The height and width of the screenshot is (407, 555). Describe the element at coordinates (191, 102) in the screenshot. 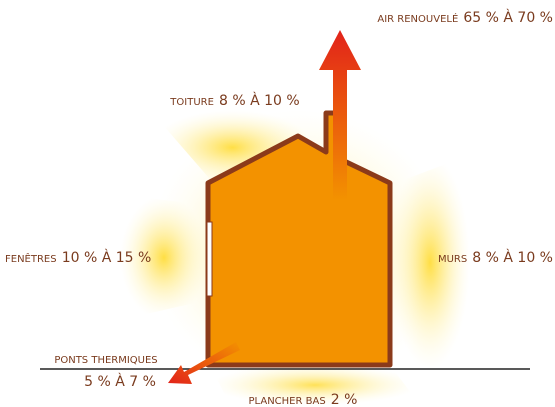

I see `label-name: TOITURE` at that location.